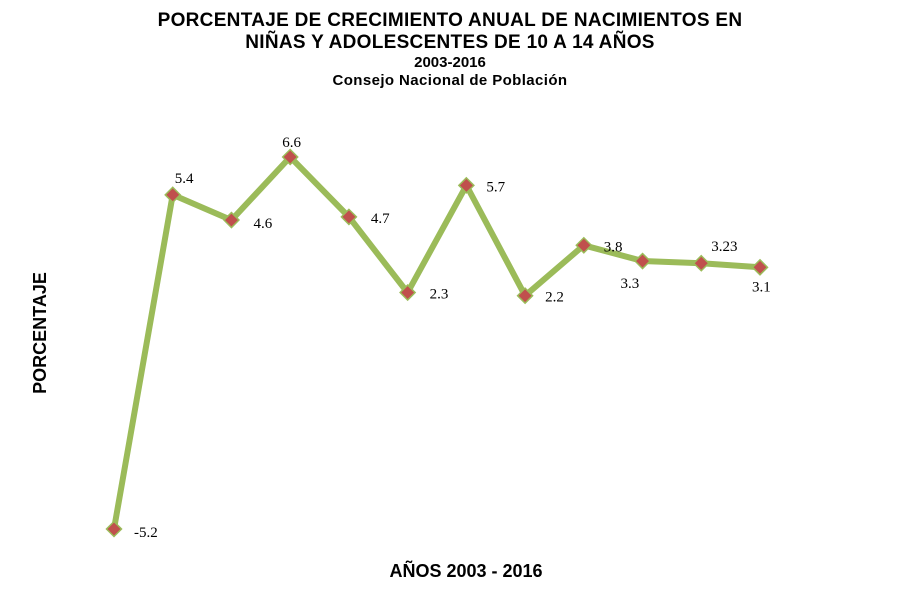 This screenshot has height=600, width=900. I want to click on data-label: 3.3, so click(630, 284).